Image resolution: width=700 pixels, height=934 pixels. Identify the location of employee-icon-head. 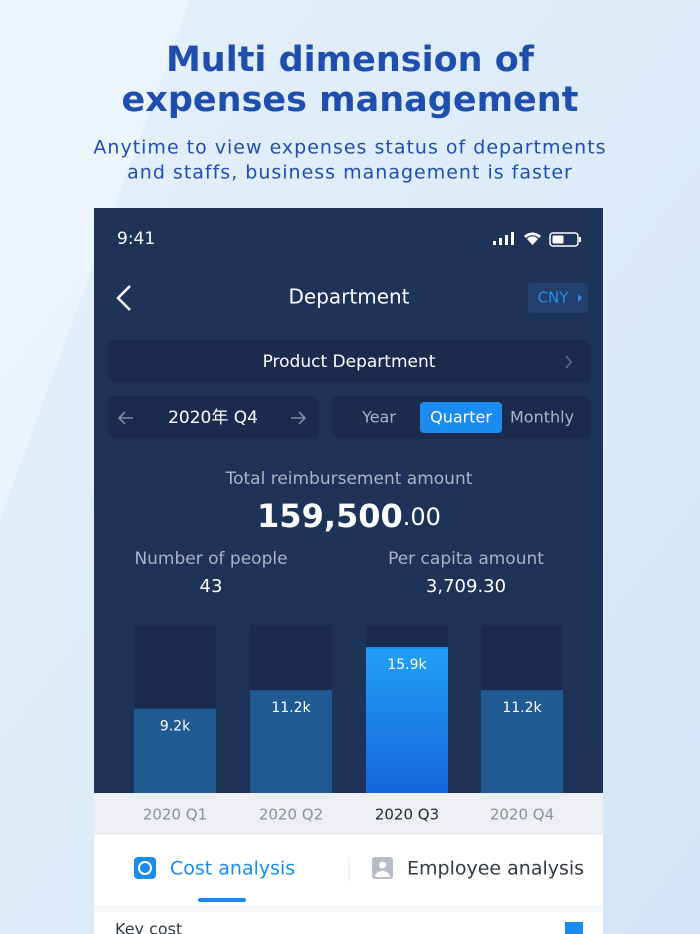
(382, 865).